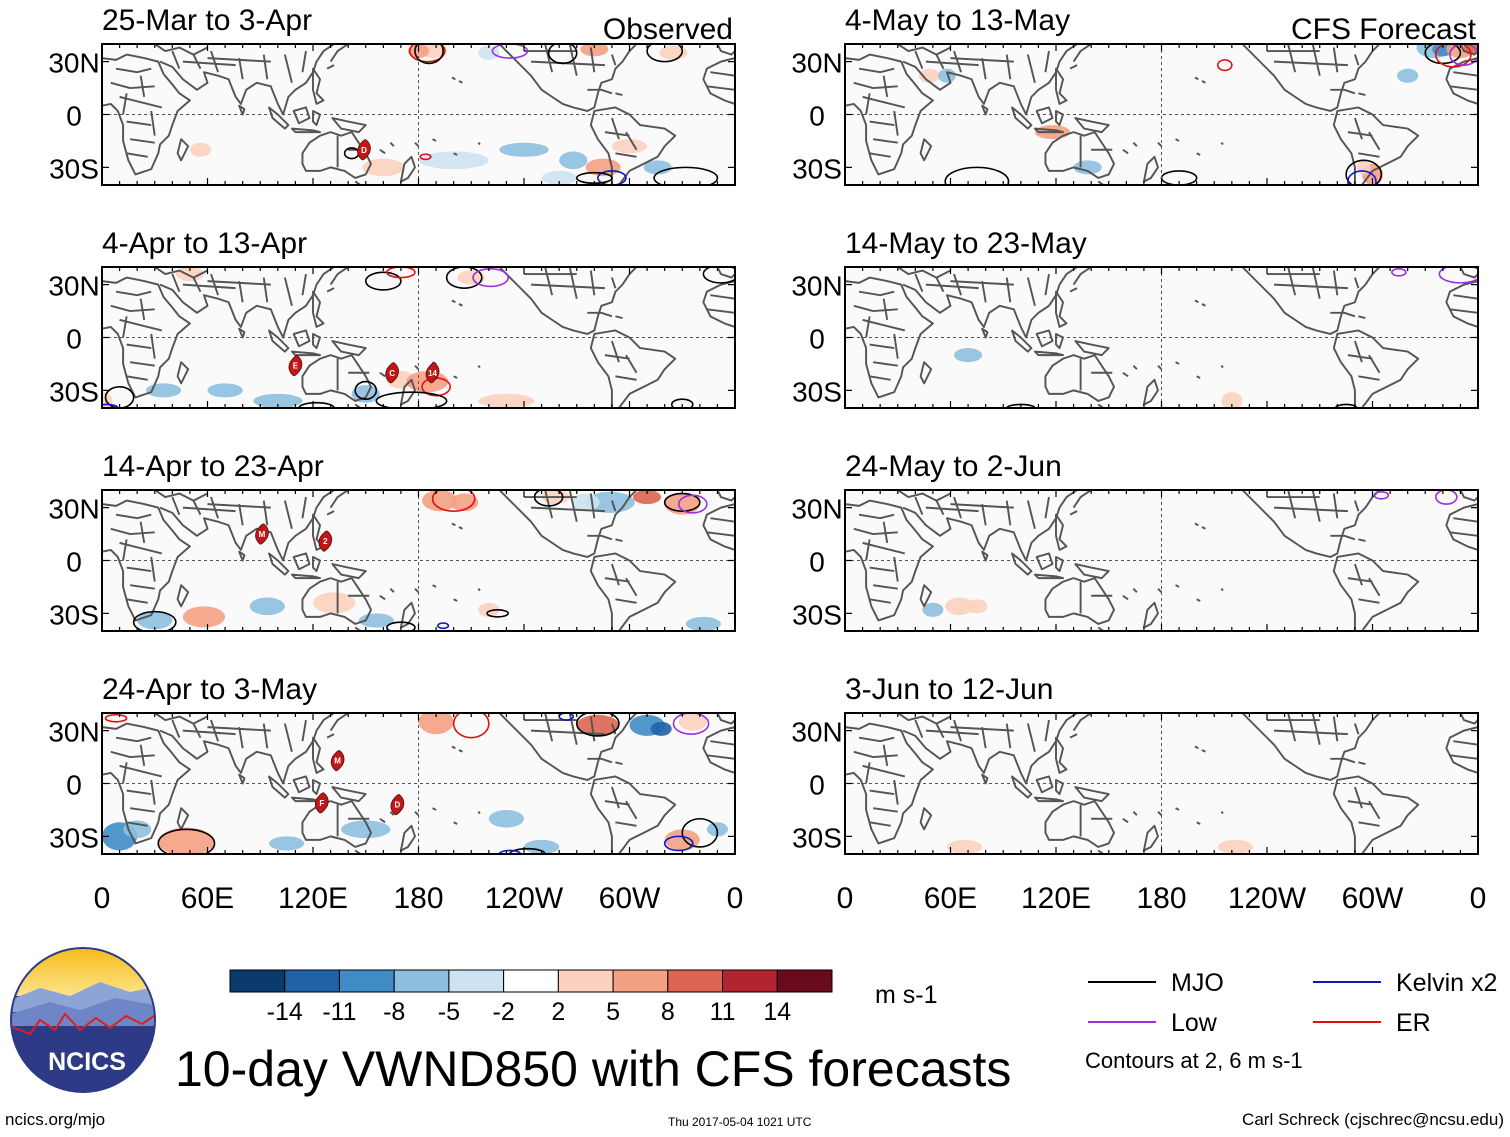 Image resolution: width=1510 pixels, height=1137 pixels. Describe the element at coordinates (325, 541) in the screenshot. I see `storm-label: 2` at that location.